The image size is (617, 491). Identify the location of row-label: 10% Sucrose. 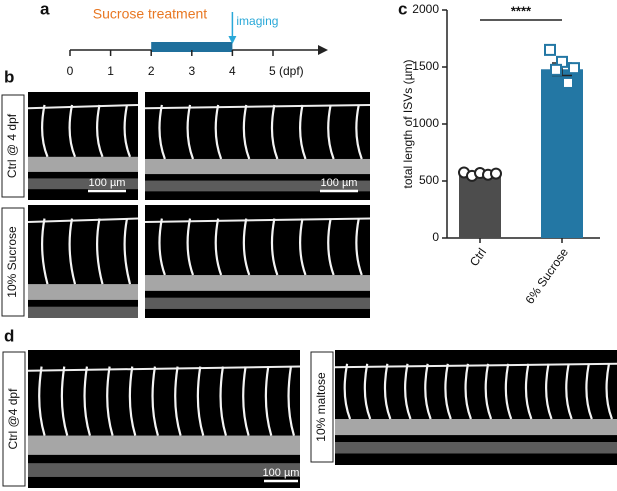
(12, 262).